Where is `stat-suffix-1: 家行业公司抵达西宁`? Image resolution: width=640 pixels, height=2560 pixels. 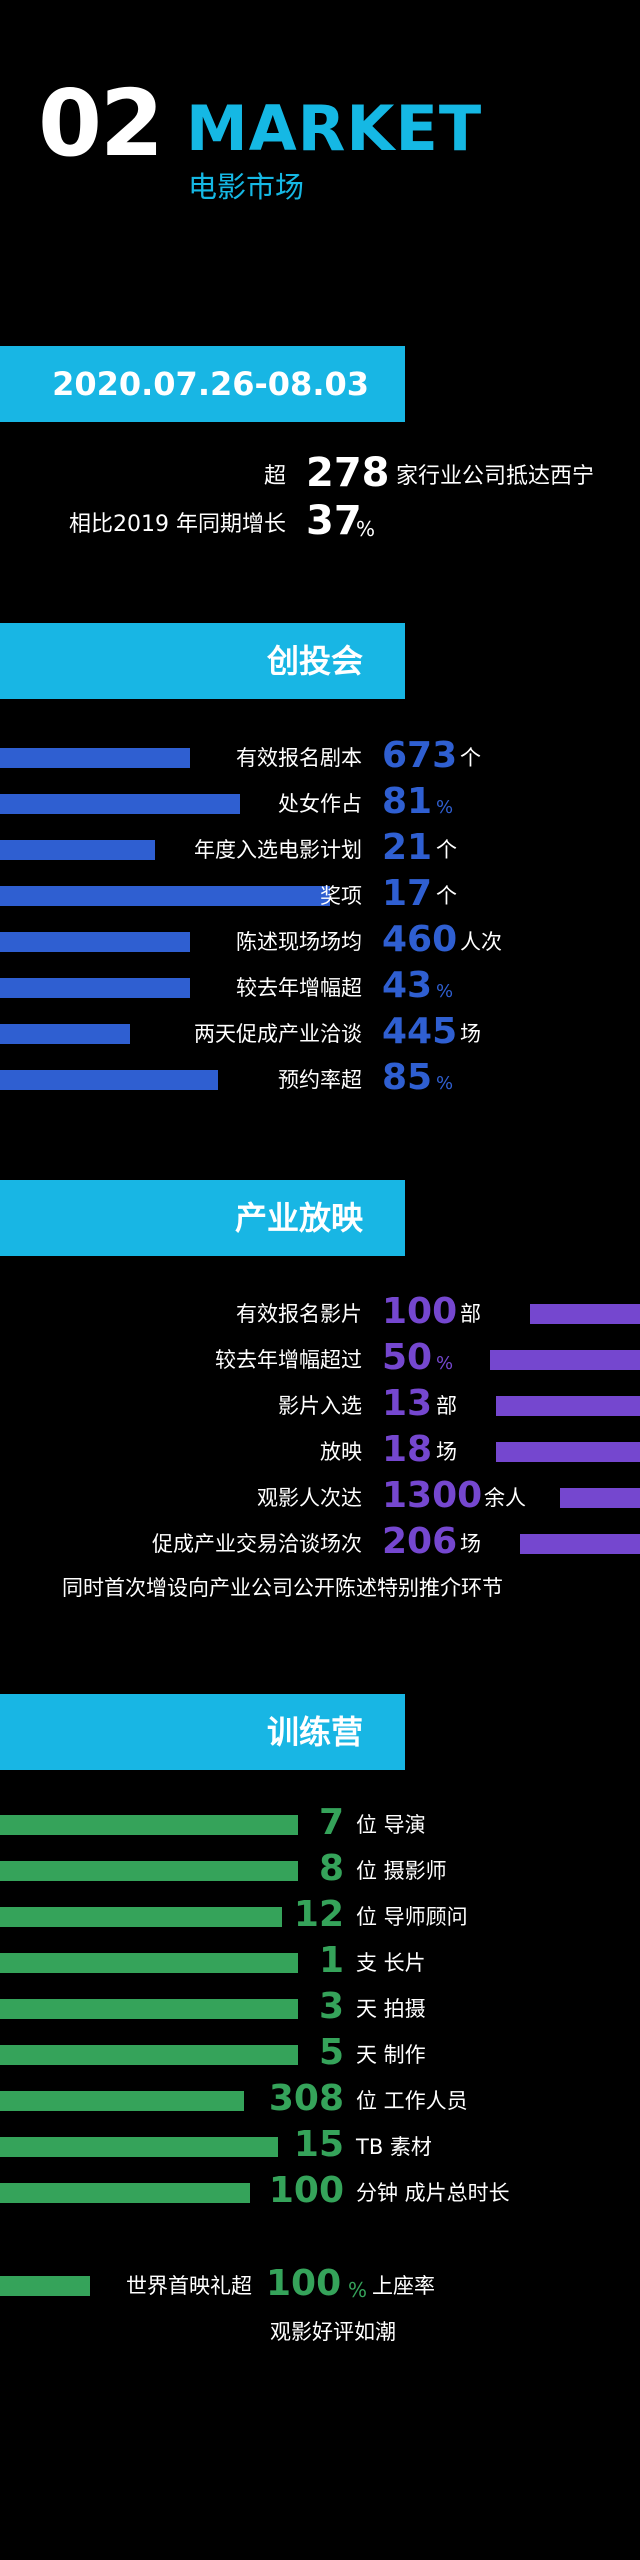
stat-suffix-1: 家行业公司抵达西宁 is located at coordinates (495, 476).